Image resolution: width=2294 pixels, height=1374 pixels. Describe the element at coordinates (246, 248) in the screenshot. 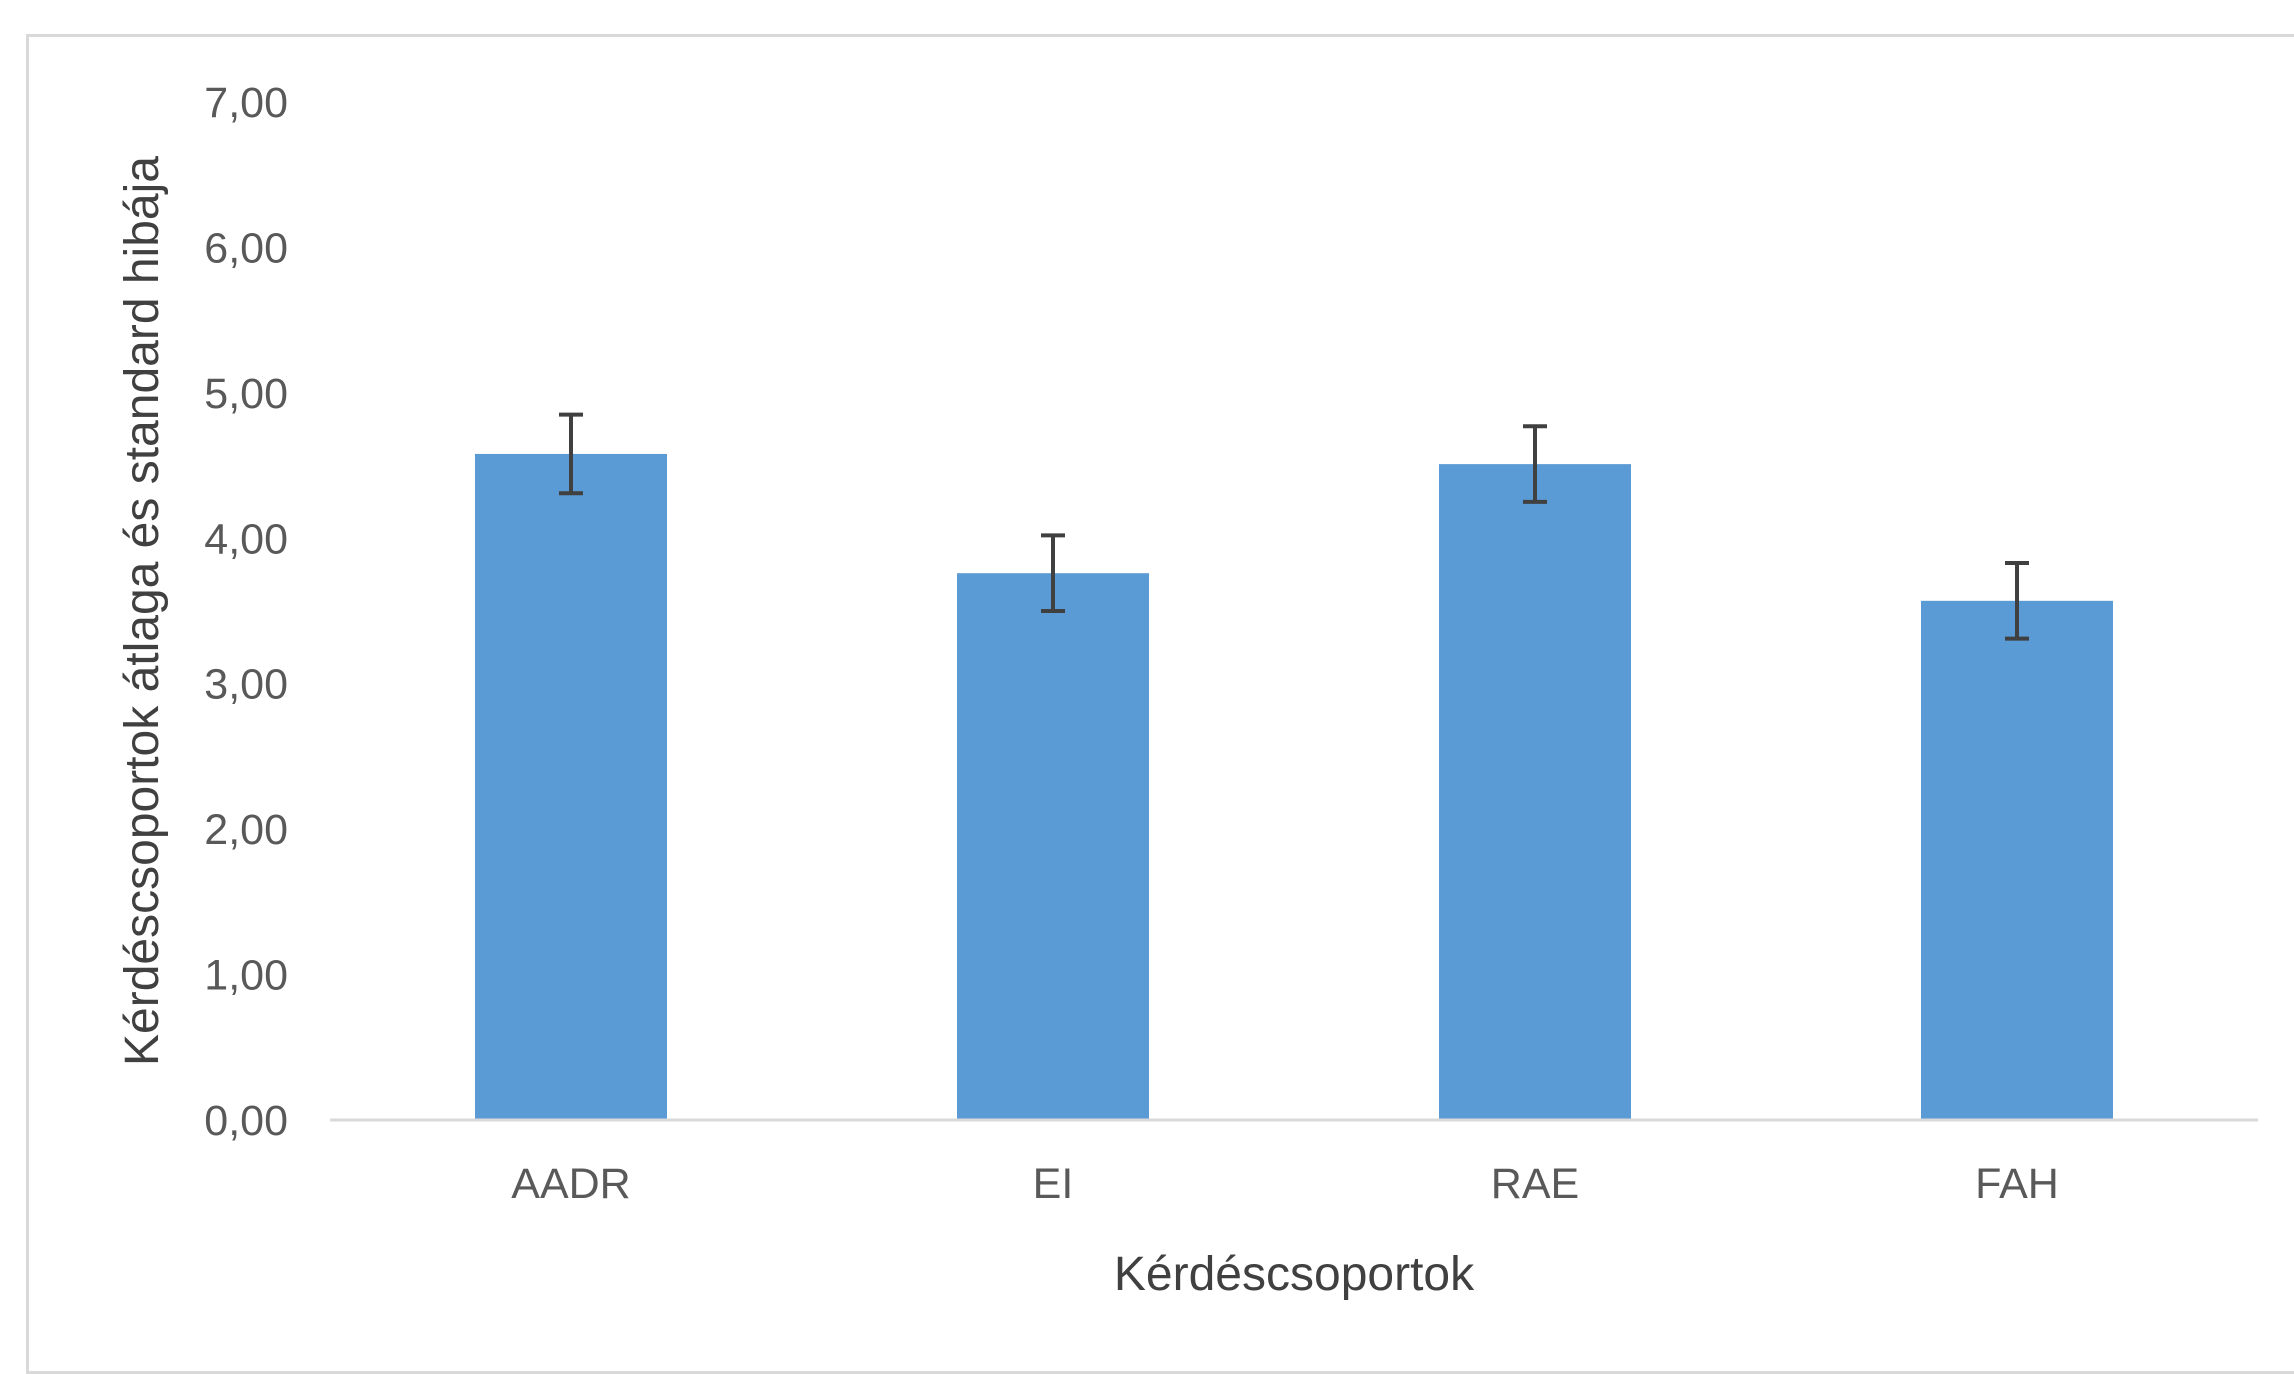

I see `y-tick-label: 6,00` at that location.